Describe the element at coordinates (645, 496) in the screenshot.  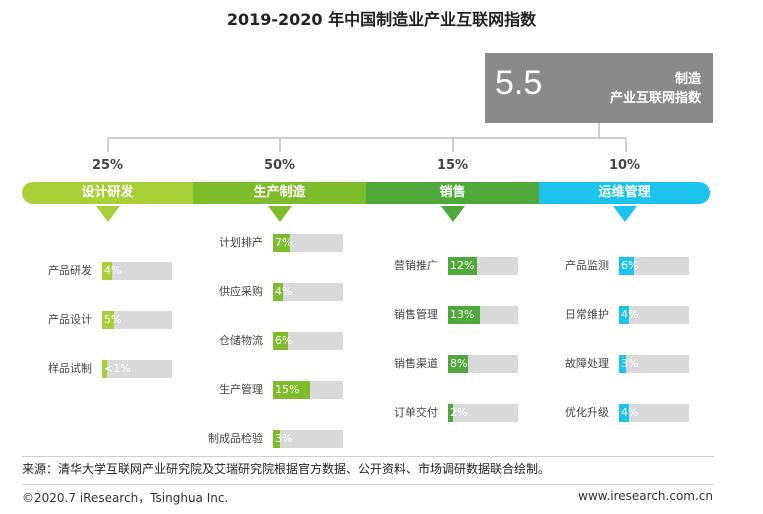
I see `website: www.iresearch.com.cn` at that location.